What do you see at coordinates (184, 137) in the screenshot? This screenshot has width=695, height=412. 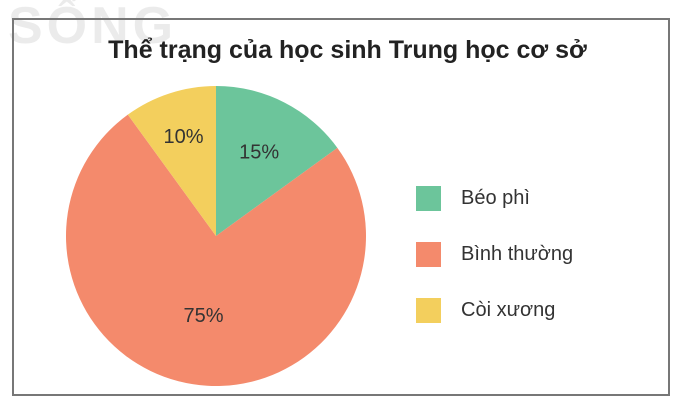 I see `slice-label: 10%` at bounding box center [184, 137].